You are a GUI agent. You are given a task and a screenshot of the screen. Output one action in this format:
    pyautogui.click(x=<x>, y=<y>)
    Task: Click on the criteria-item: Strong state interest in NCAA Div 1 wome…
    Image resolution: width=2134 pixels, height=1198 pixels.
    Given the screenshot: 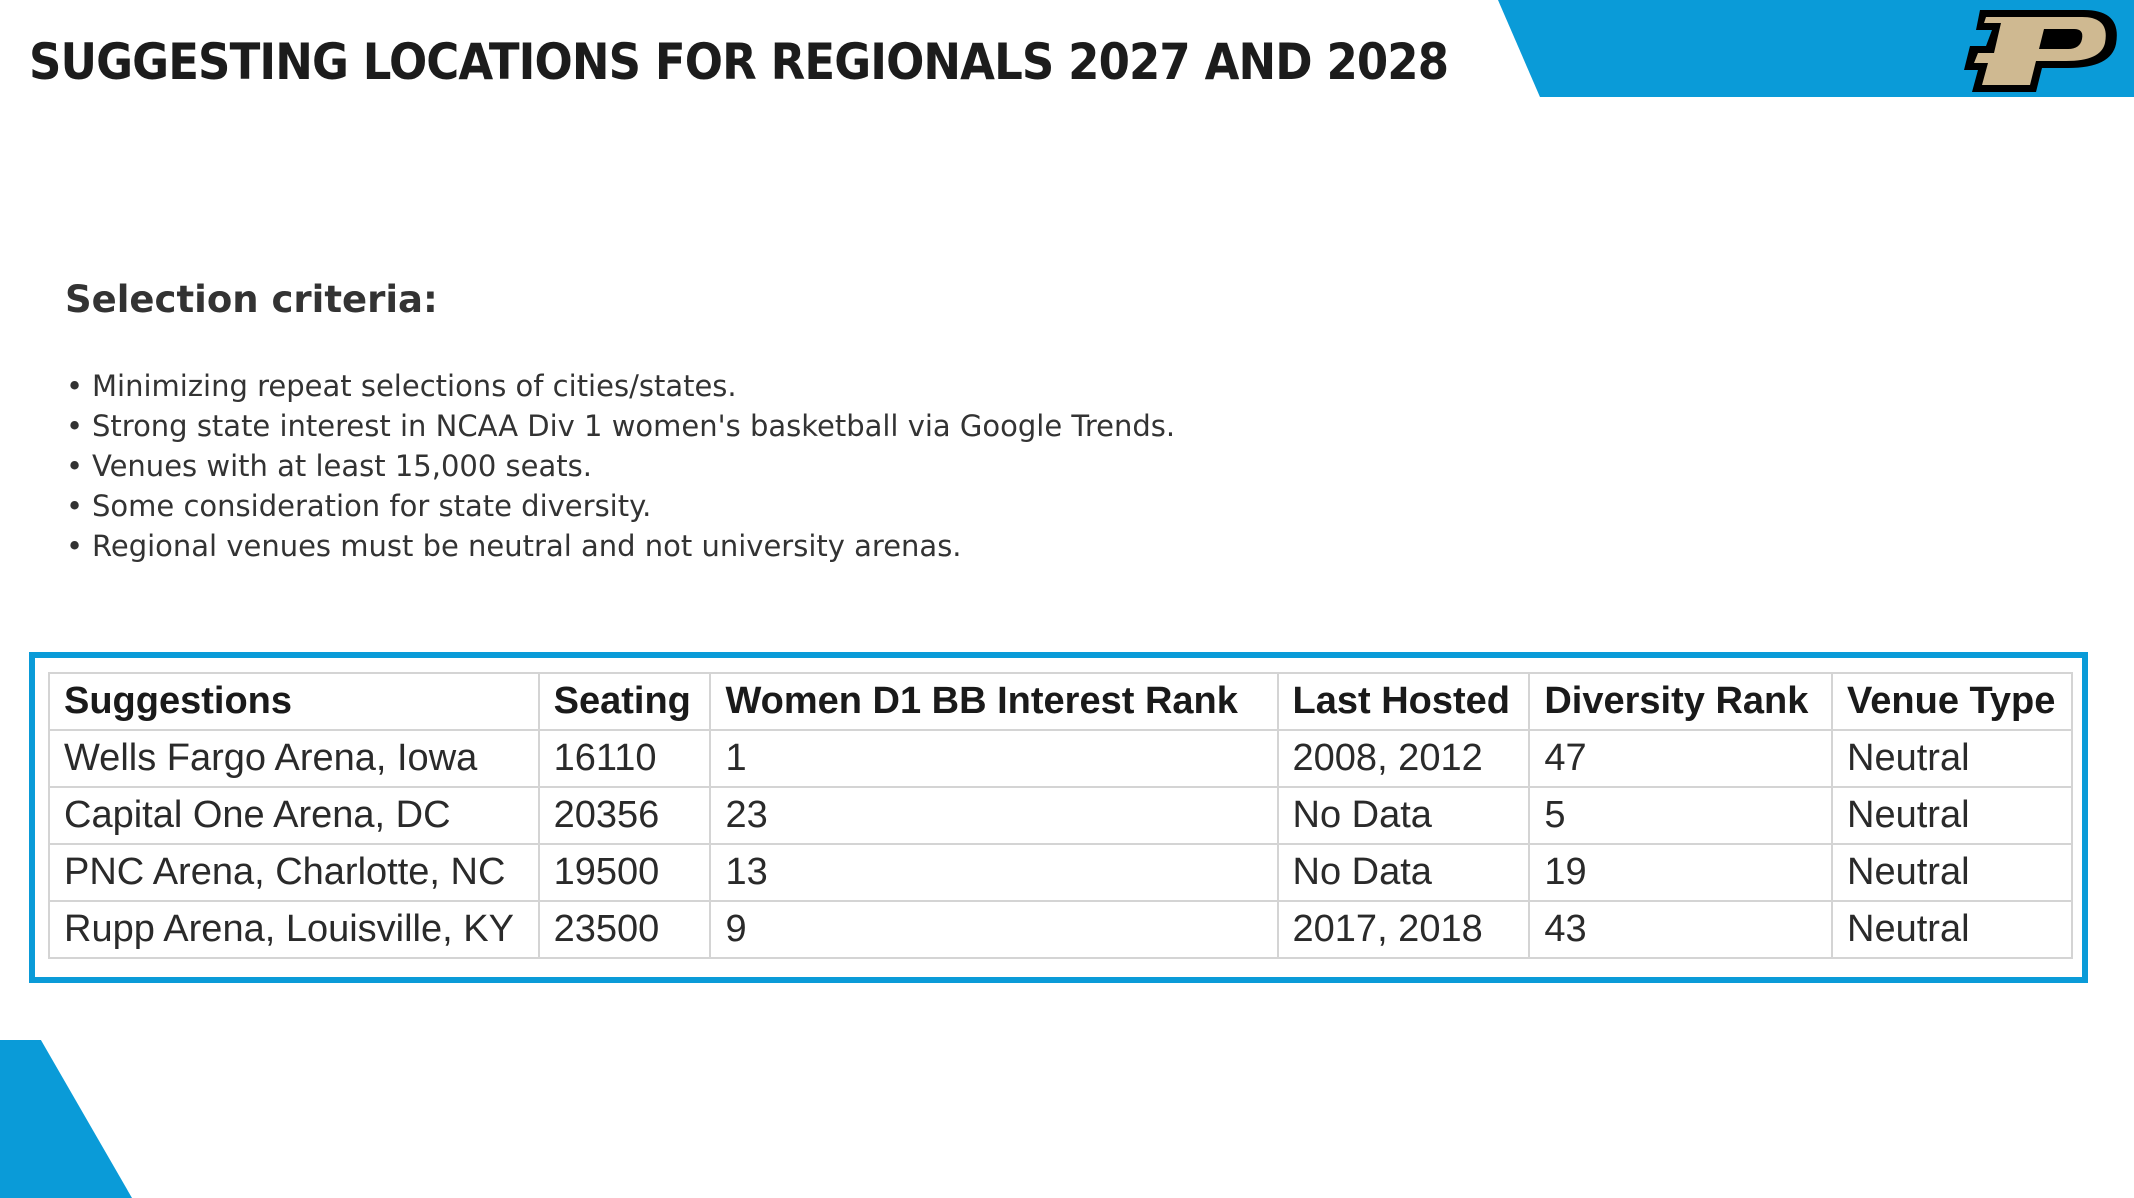 What is the action you would take?
    pyautogui.click(x=620, y=426)
    